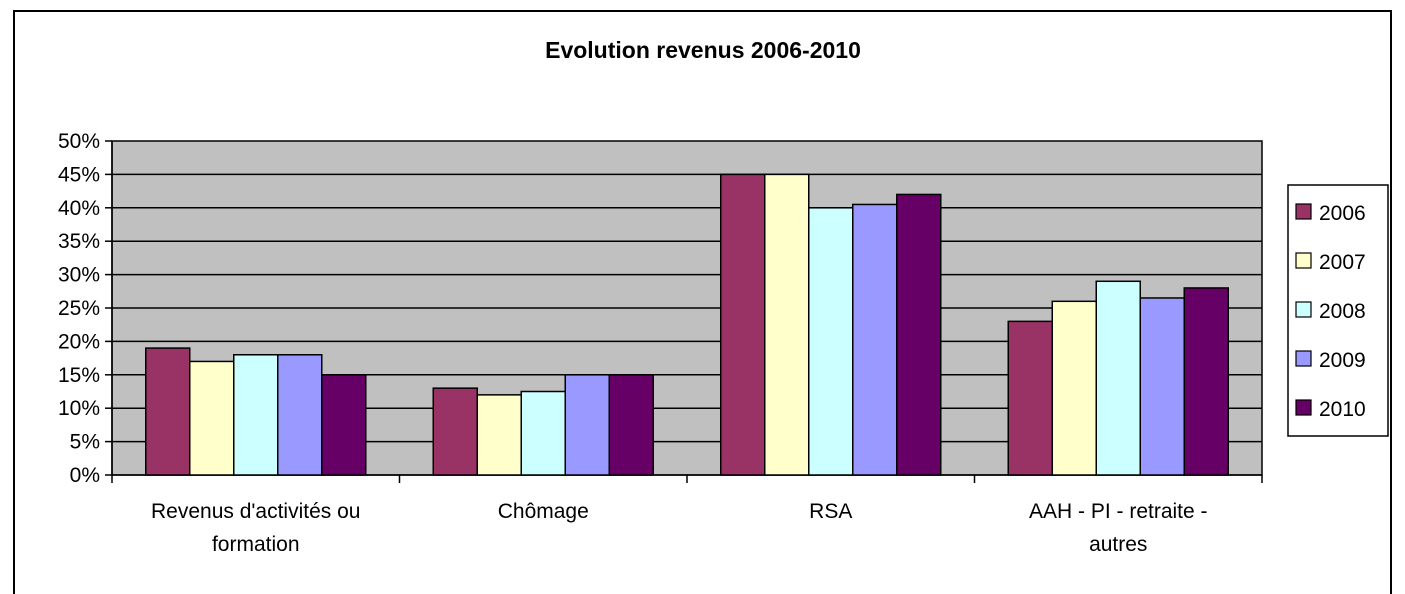 The width and height of the screenshot is (1405, 594). What do you see at coordinates (1303, 211) in the screenshot?
I see `legend-swatch-2006` at bounding box center [1303, 211].